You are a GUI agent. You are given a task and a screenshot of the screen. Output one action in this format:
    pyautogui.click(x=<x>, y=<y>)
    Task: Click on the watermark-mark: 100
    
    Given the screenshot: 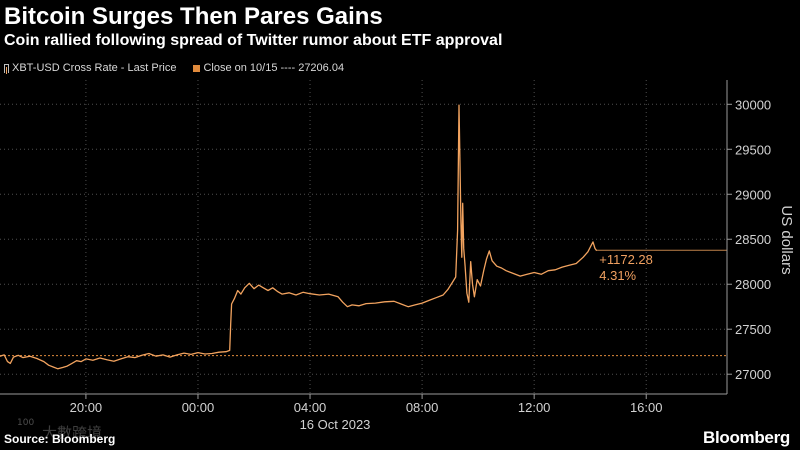 What is the action you would take?
    pyautogui.click(x=26, y=423)
    